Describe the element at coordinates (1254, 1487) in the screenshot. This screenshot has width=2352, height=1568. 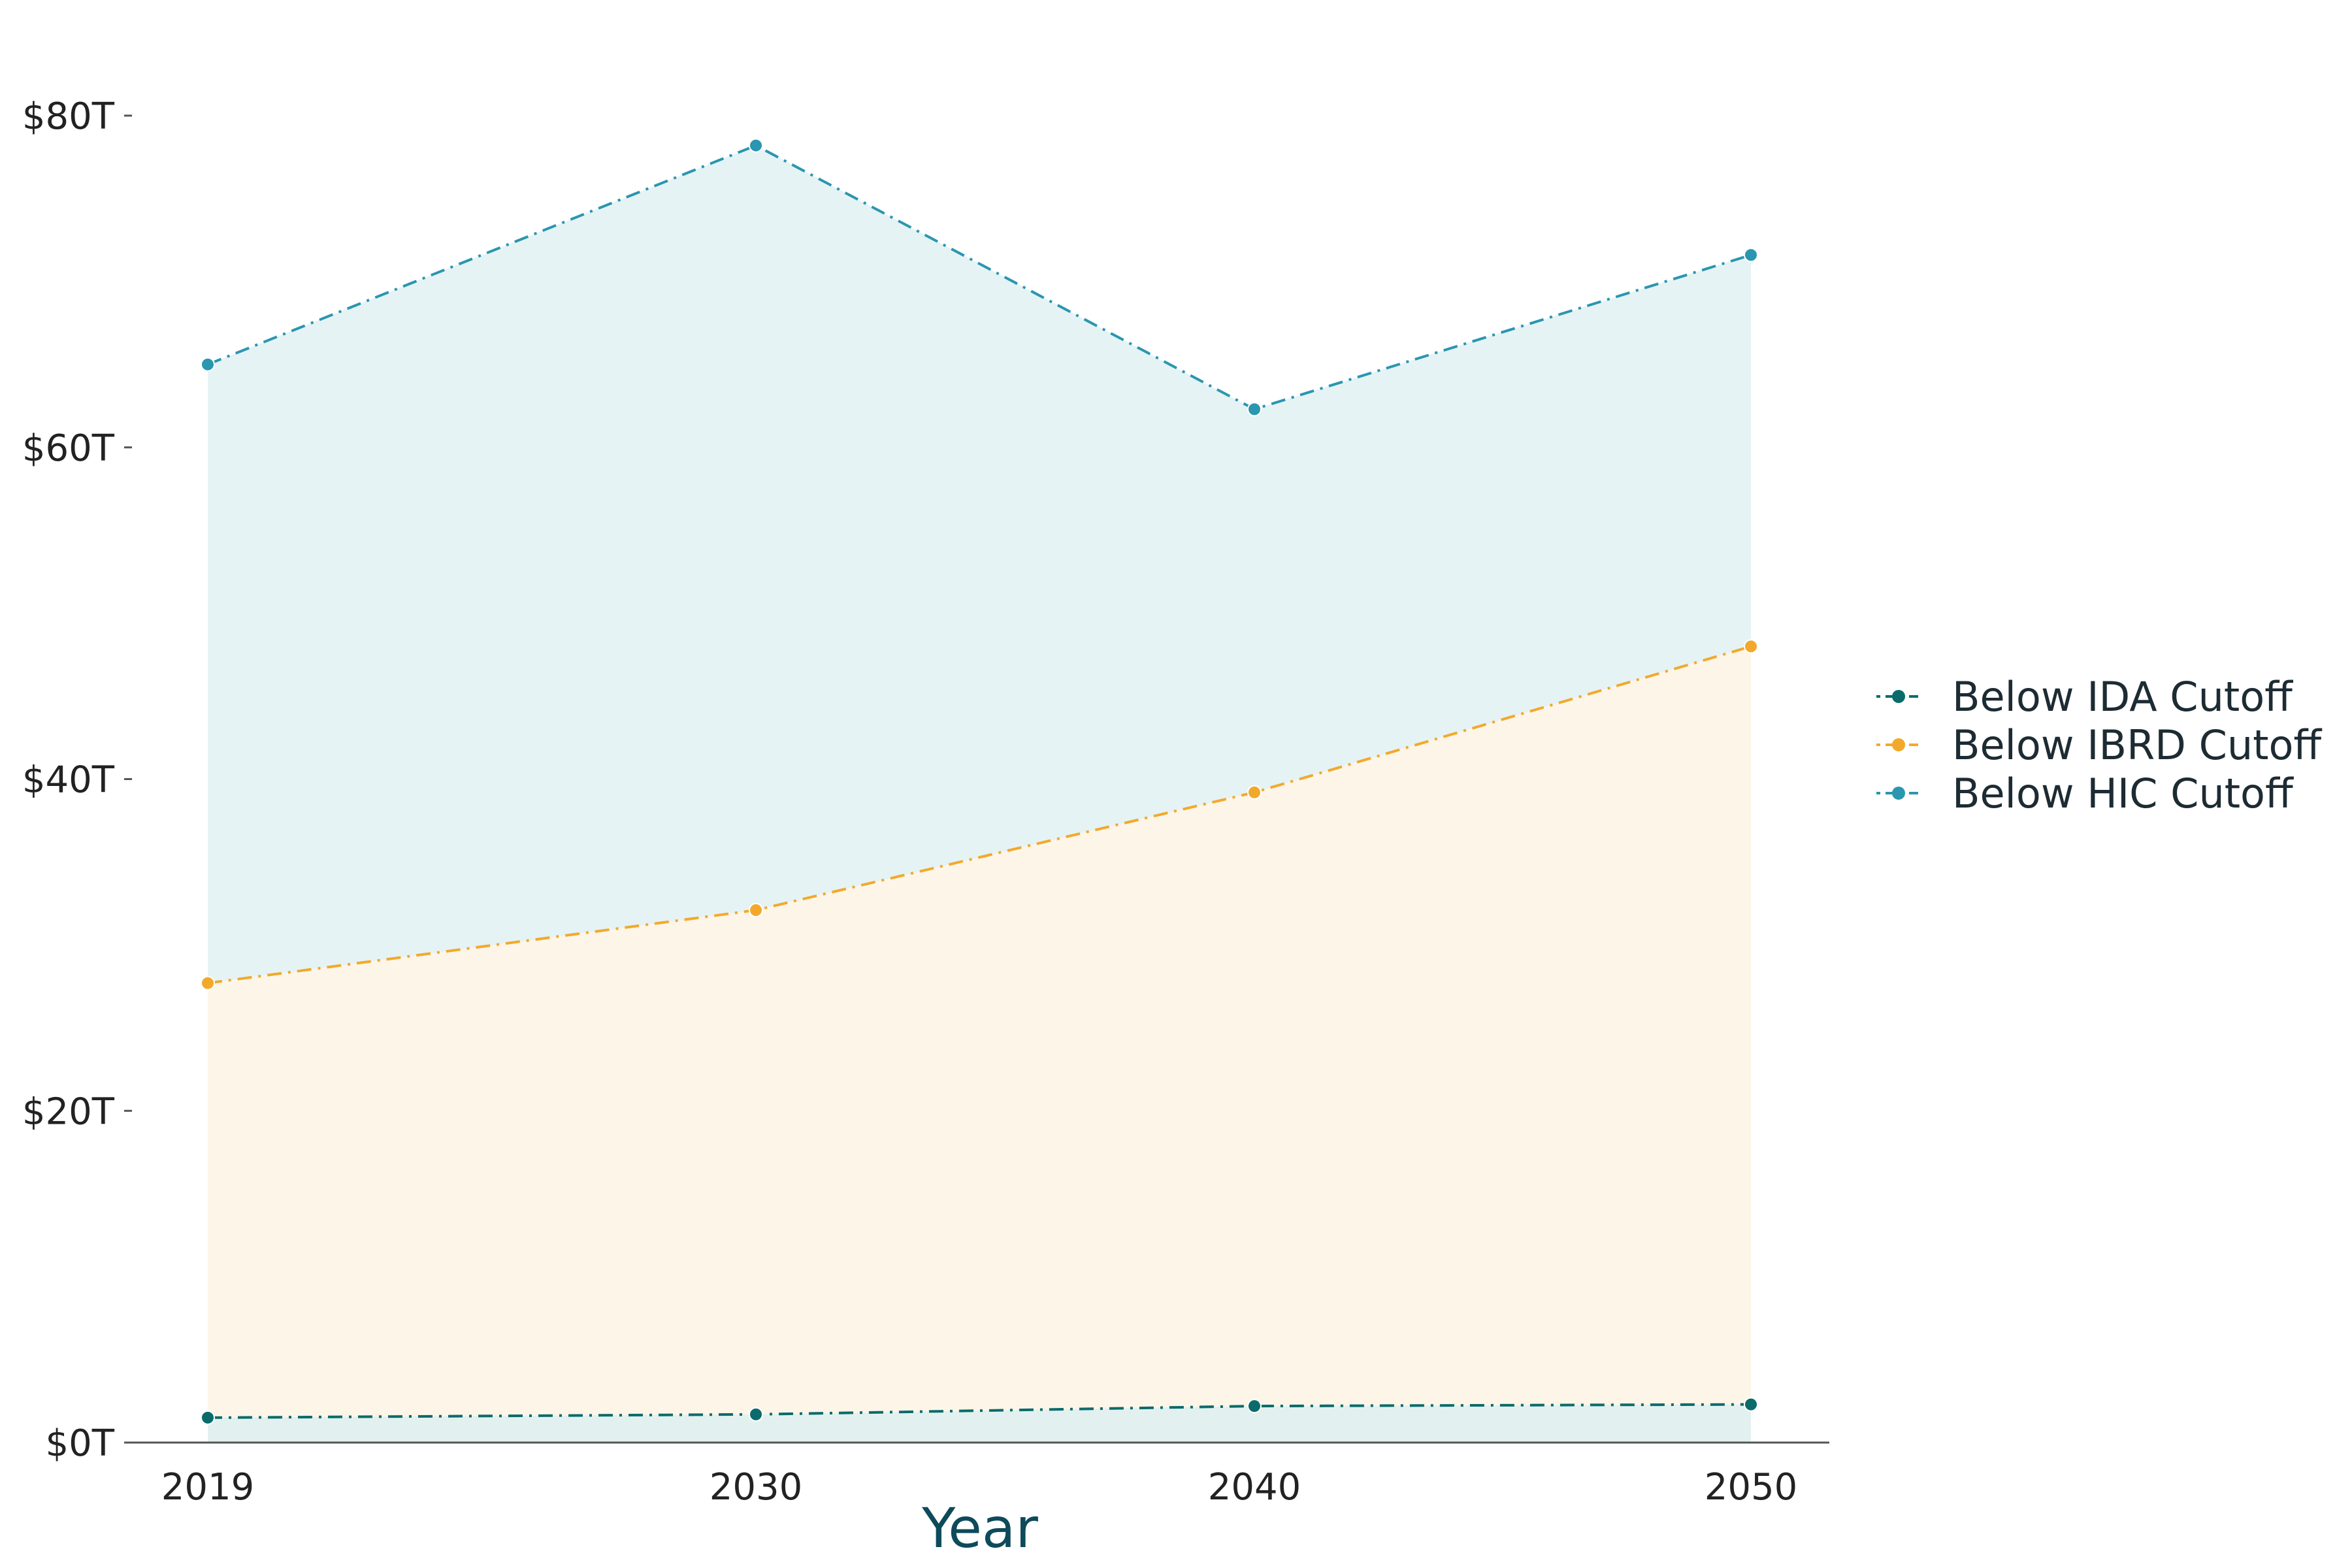
I see `x-tick-label: 2040` at that location.